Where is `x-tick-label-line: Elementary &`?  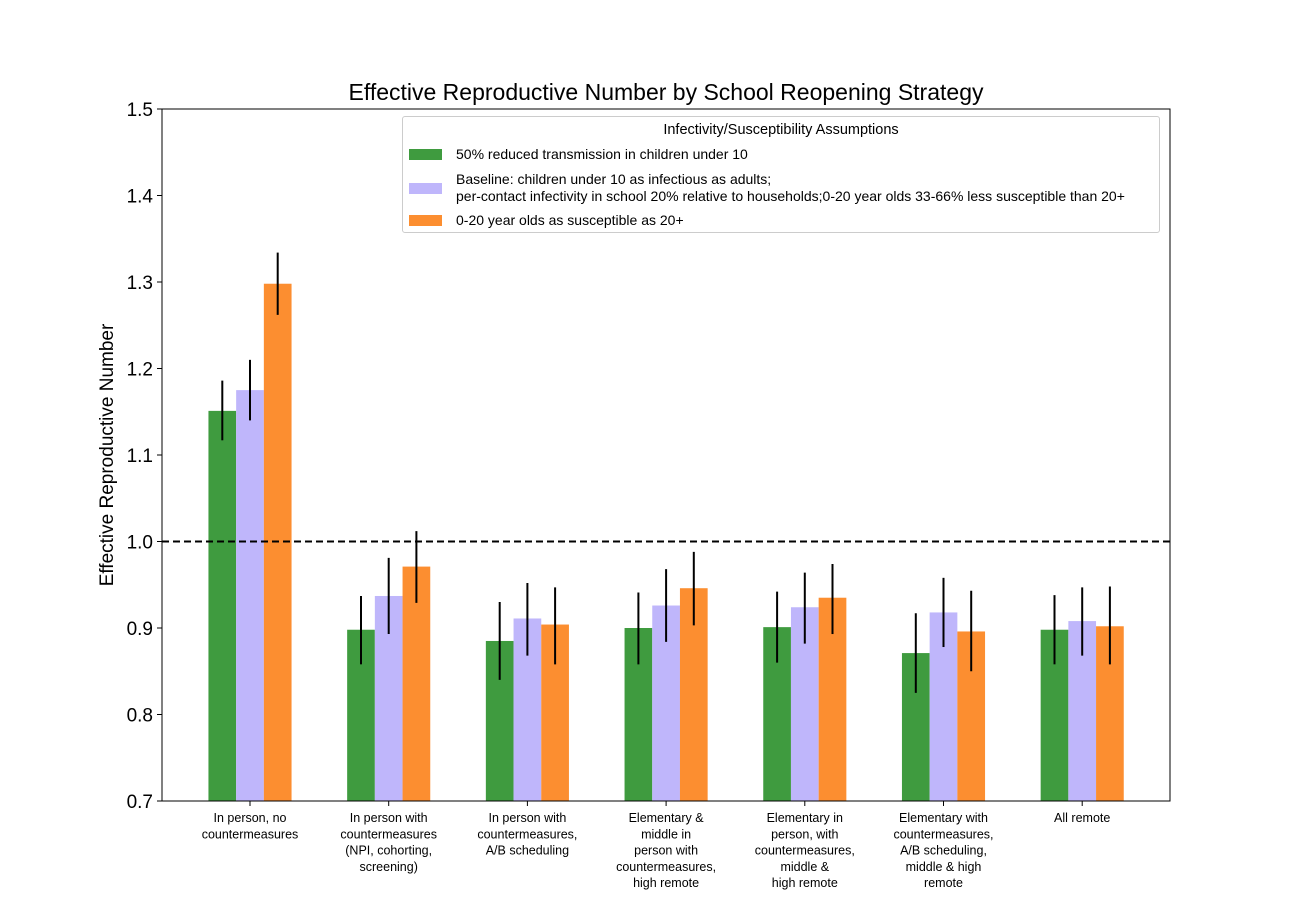
x-tick-label-line: Elementary & is located at coordinates (667, 818).